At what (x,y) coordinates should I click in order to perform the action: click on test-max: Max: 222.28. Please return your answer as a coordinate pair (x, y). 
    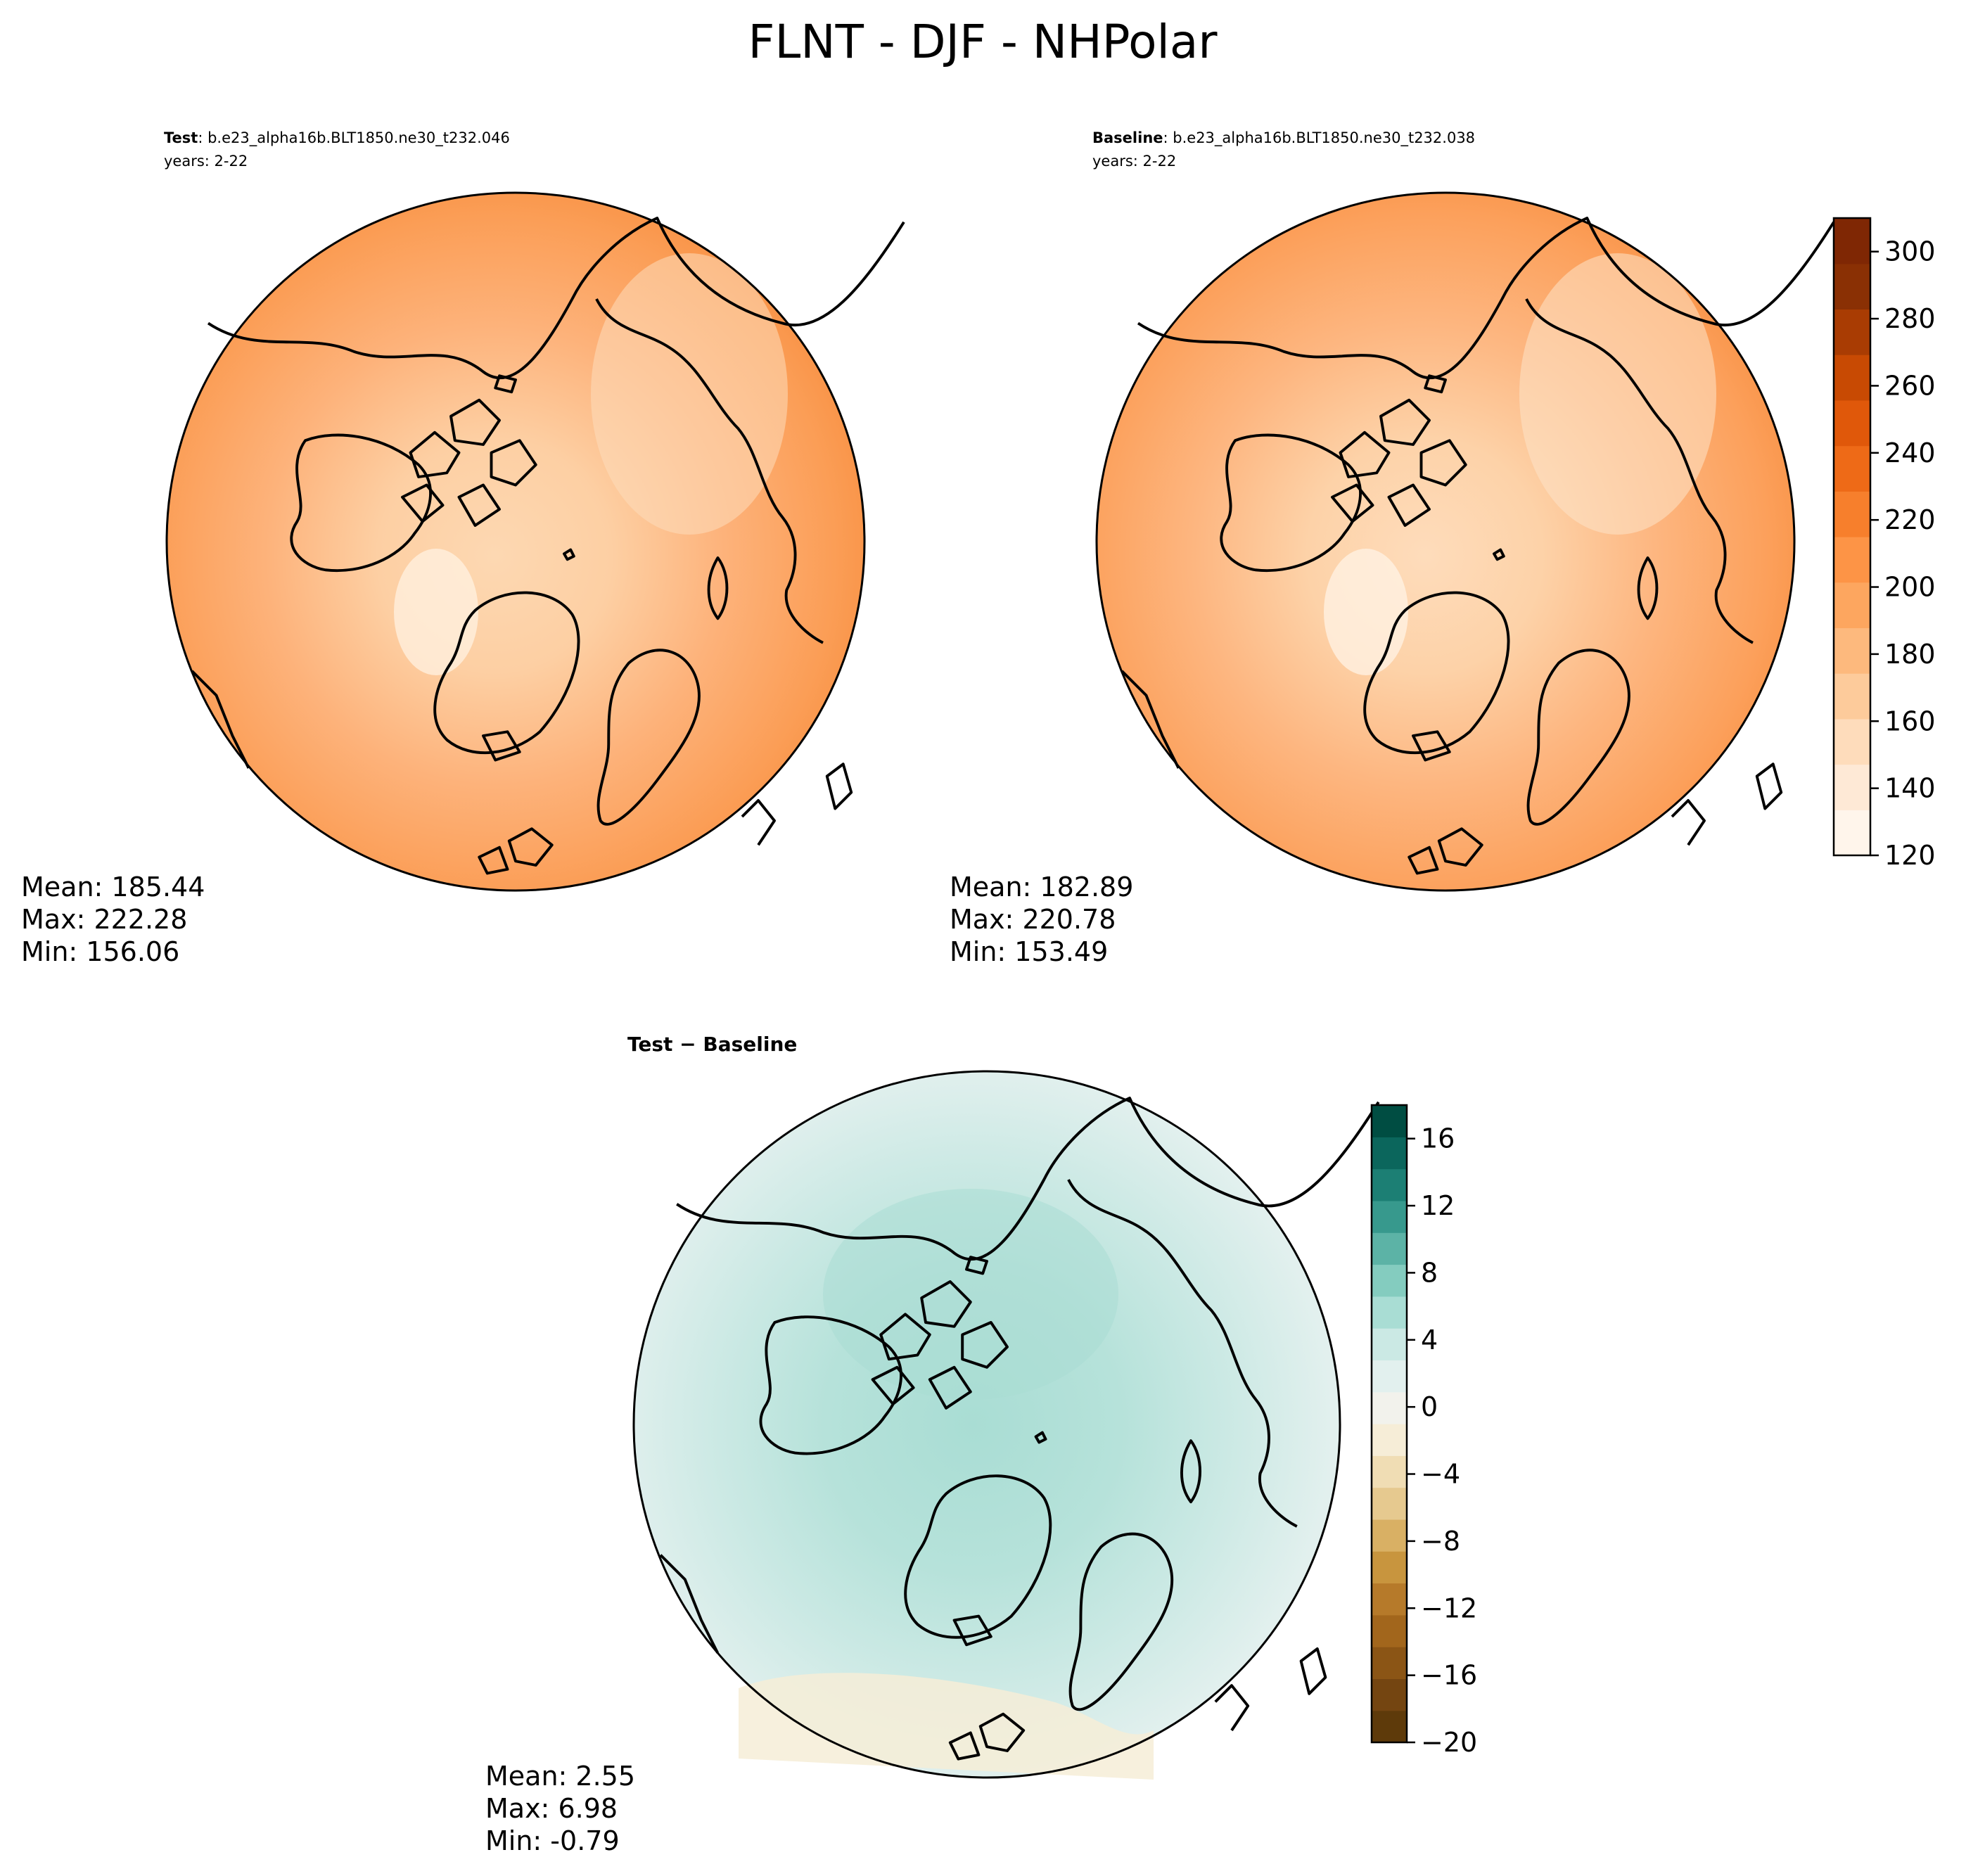
    Looking at the image, I should click on (104, 920).